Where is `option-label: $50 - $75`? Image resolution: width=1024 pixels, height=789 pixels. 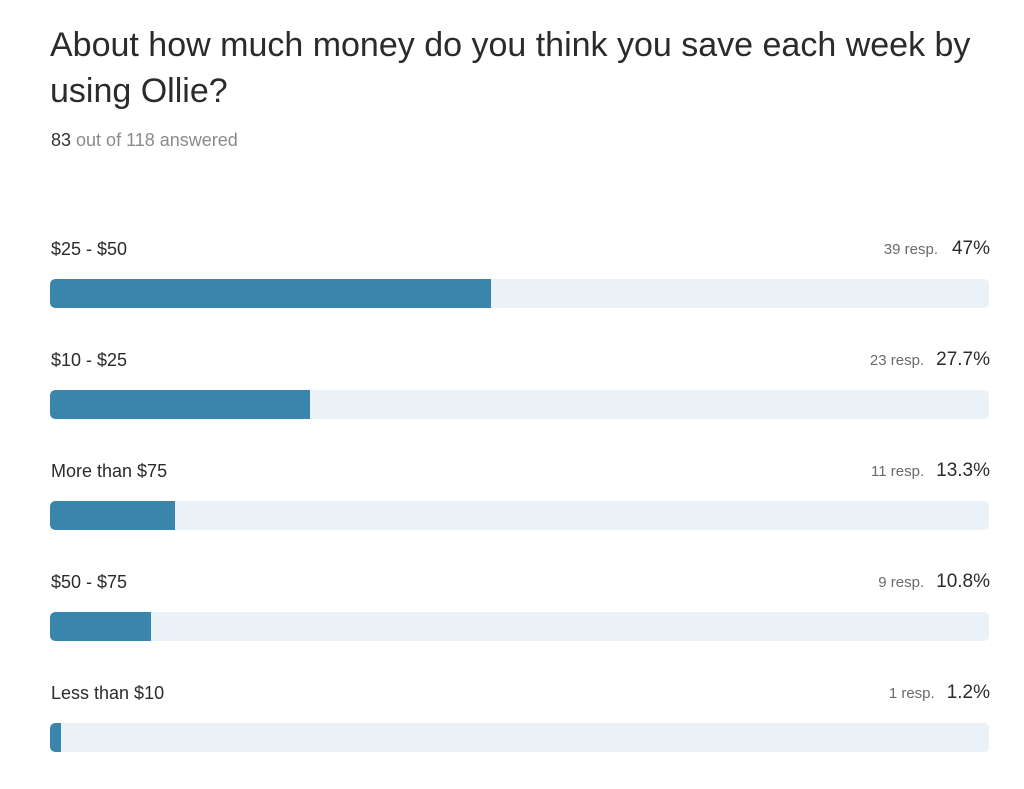
option-label: $50 - $75 is located at coordinates (89, 582).